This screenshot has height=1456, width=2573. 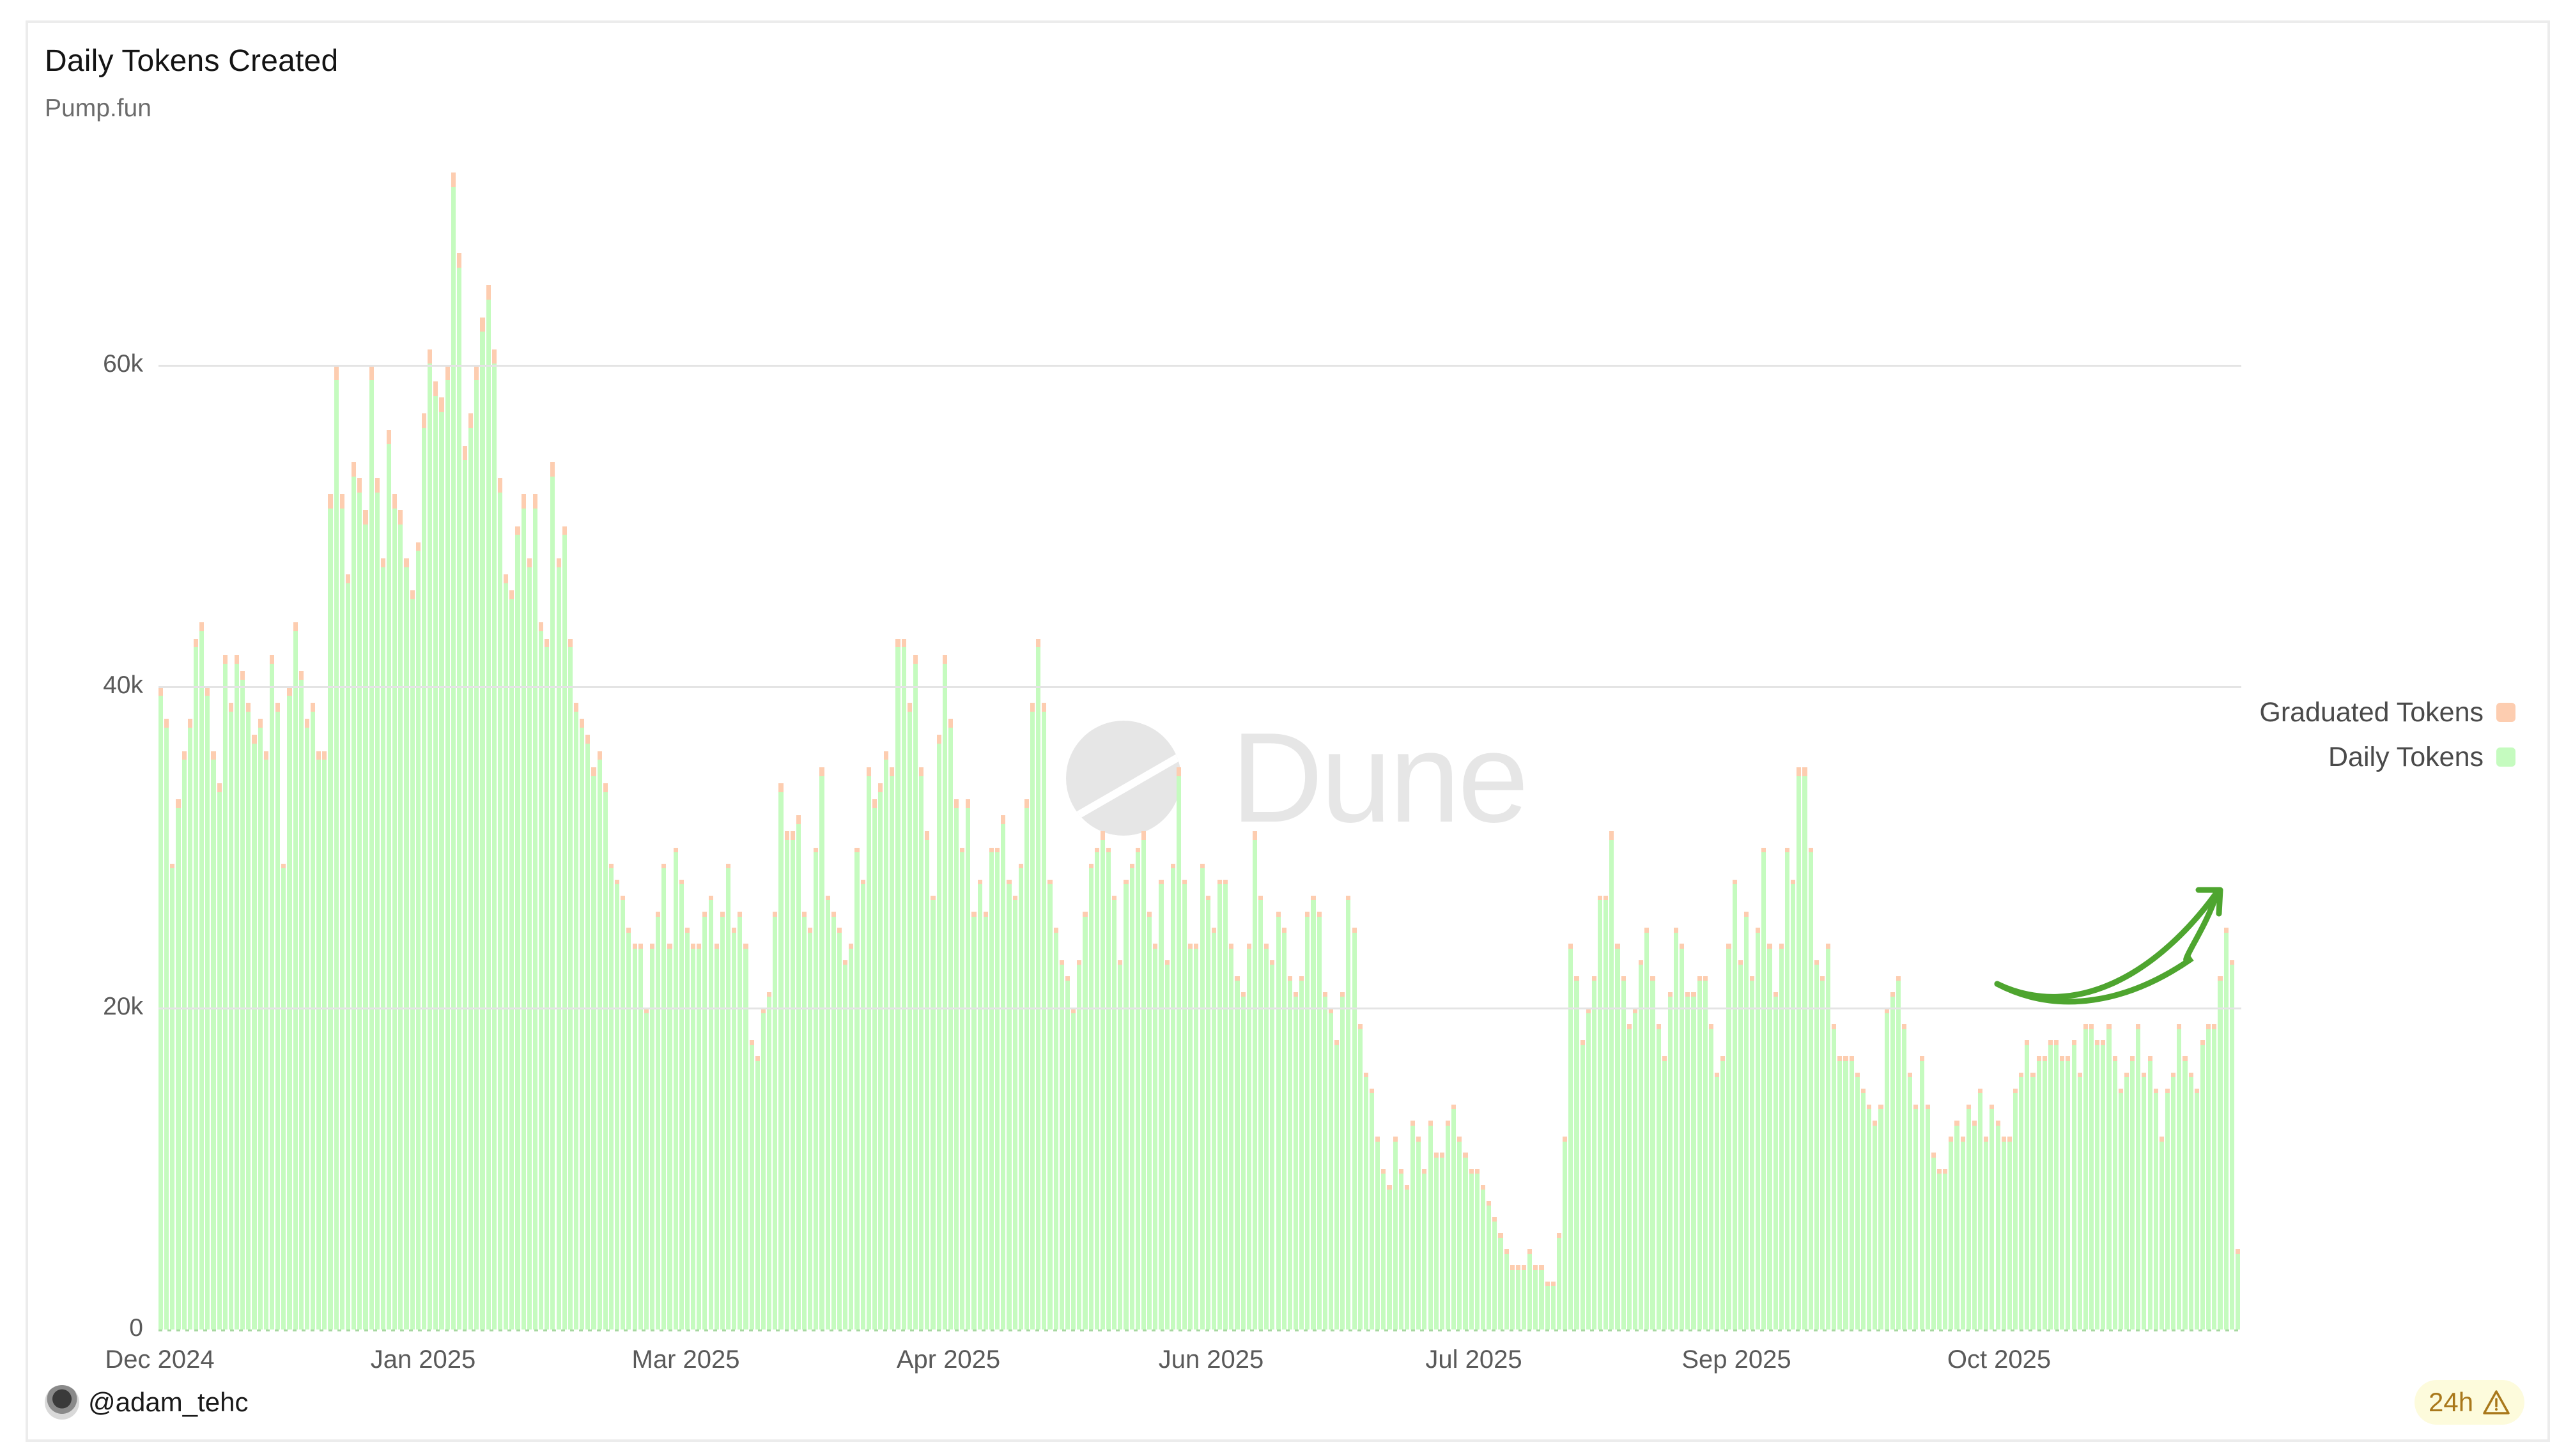 I want to click on legend-item-graduated-tokens: Graduated Tokens, so click(x=2387, y=712).